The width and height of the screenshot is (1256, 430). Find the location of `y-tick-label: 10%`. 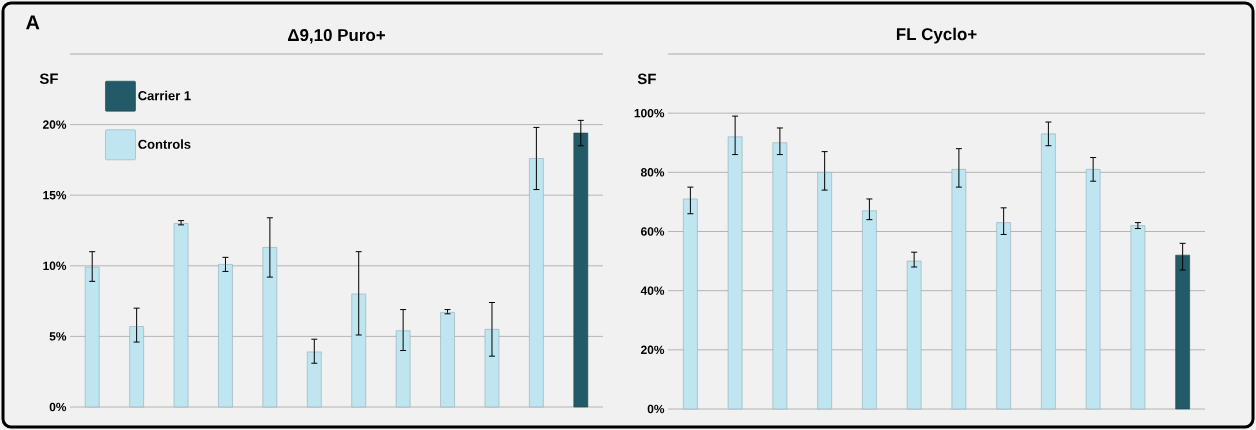

y-tick-label: 10% is located at coordinates (55, 266).